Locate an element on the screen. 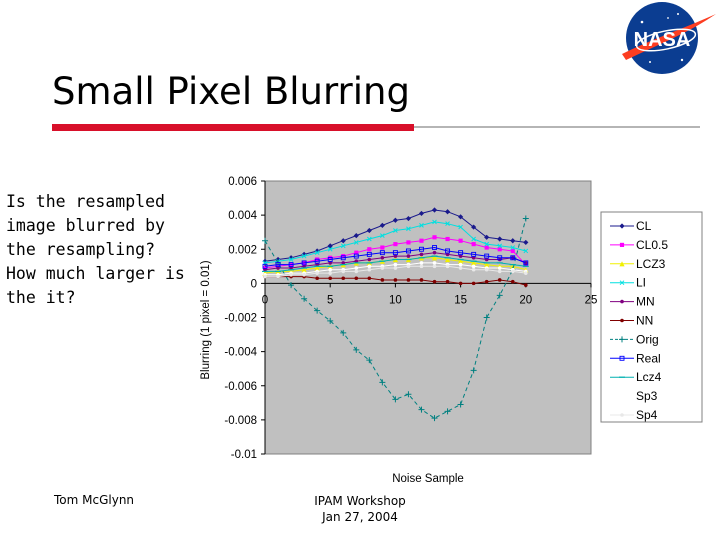 This screenshot has width=720, height=540. logo-wordmark: NASA is located at coordinates (662, 40).